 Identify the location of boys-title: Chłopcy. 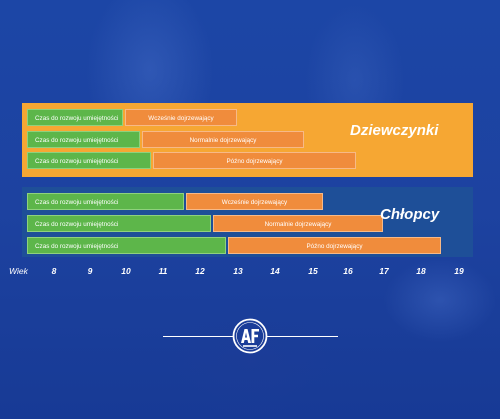
(410, 214).